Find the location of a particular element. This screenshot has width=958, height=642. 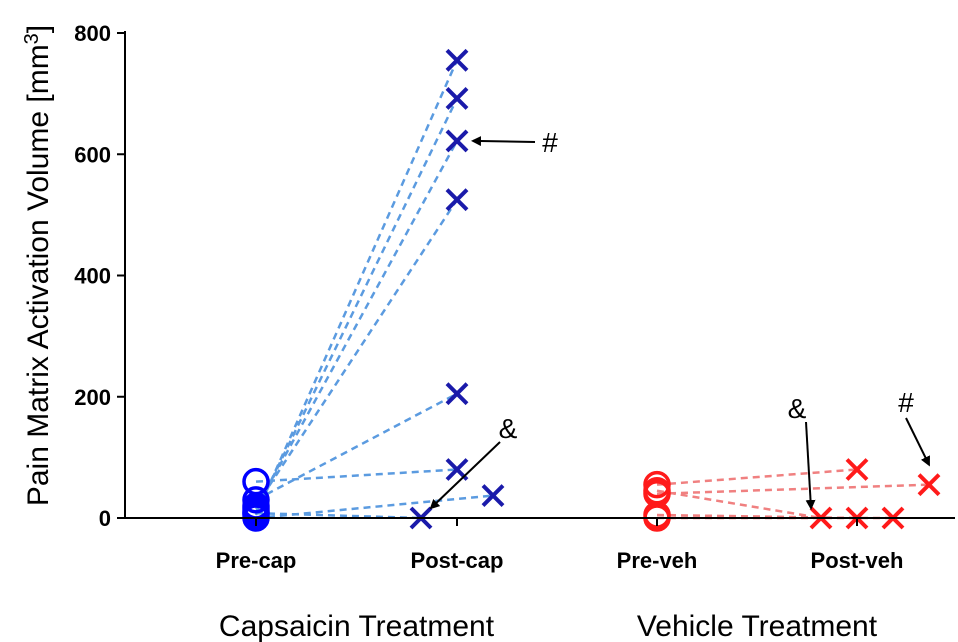

x-tick-label: Pre-veh is located at coordinates (657, 560).